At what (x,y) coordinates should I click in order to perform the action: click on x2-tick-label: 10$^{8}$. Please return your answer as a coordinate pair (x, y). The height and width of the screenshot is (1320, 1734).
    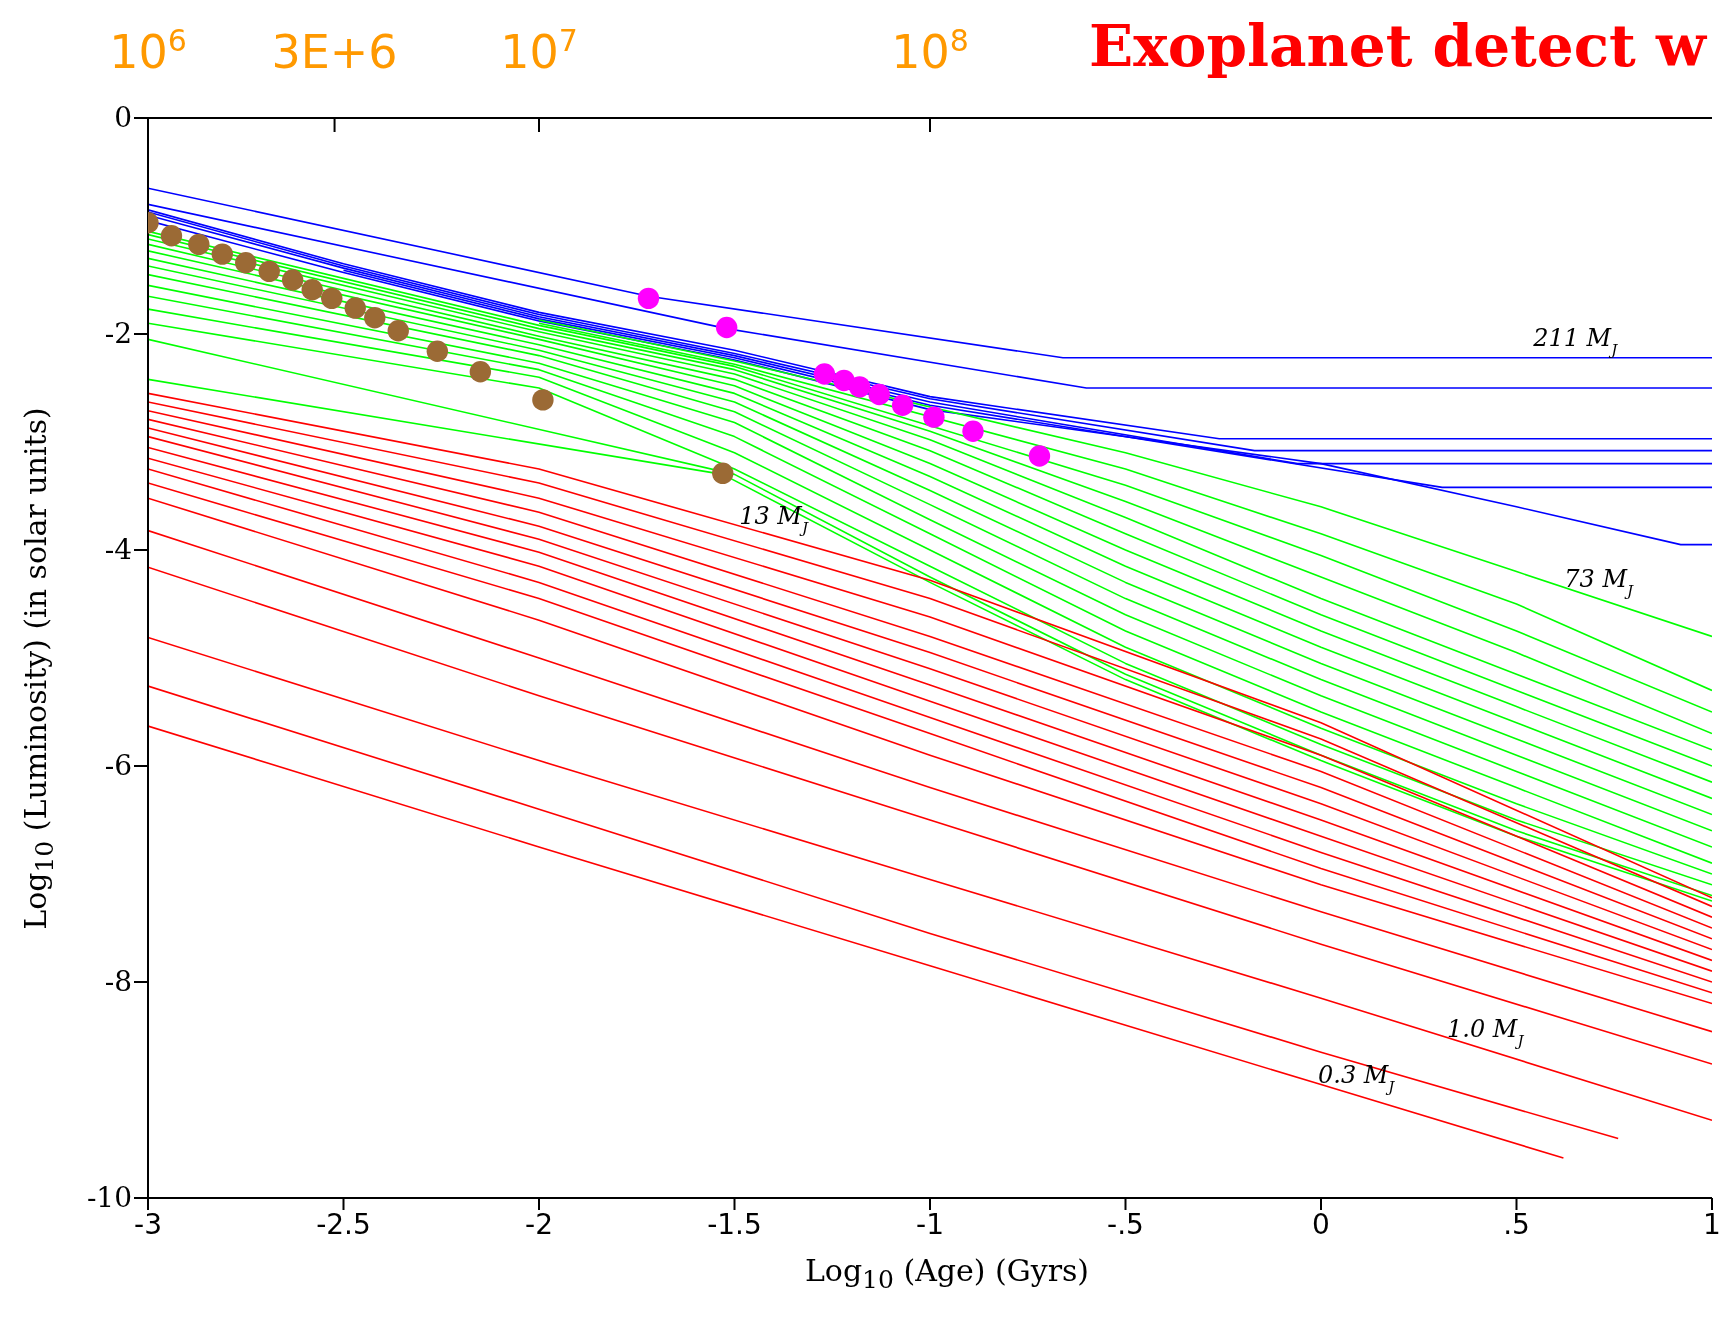
    Looking at the image, I should click on (930, 50).